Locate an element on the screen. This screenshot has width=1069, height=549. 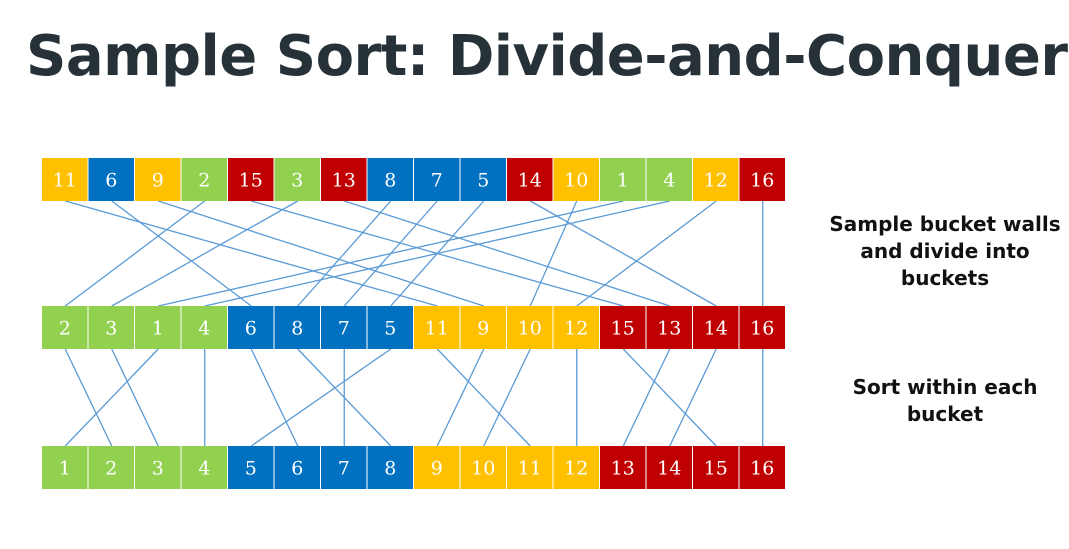
number-cell: 13 is located at coordinates (669, 327).